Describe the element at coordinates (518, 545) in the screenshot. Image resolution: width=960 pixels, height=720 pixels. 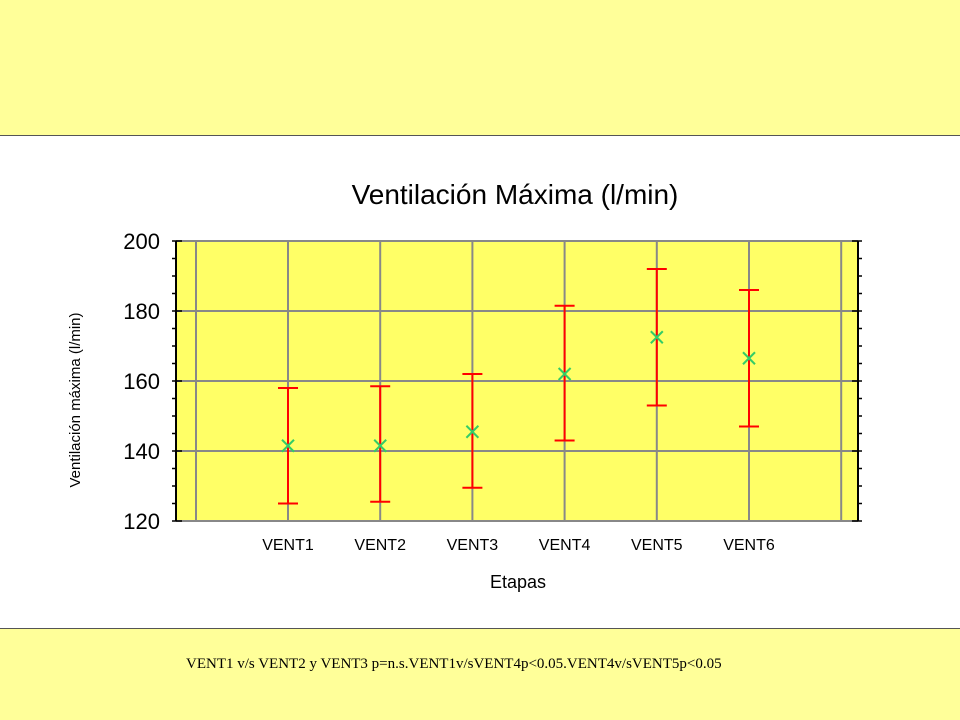
I see `x-axis-ticks: VENT1 VENT2 VENT3 VENT4 VENT5 VENT6` at that location.